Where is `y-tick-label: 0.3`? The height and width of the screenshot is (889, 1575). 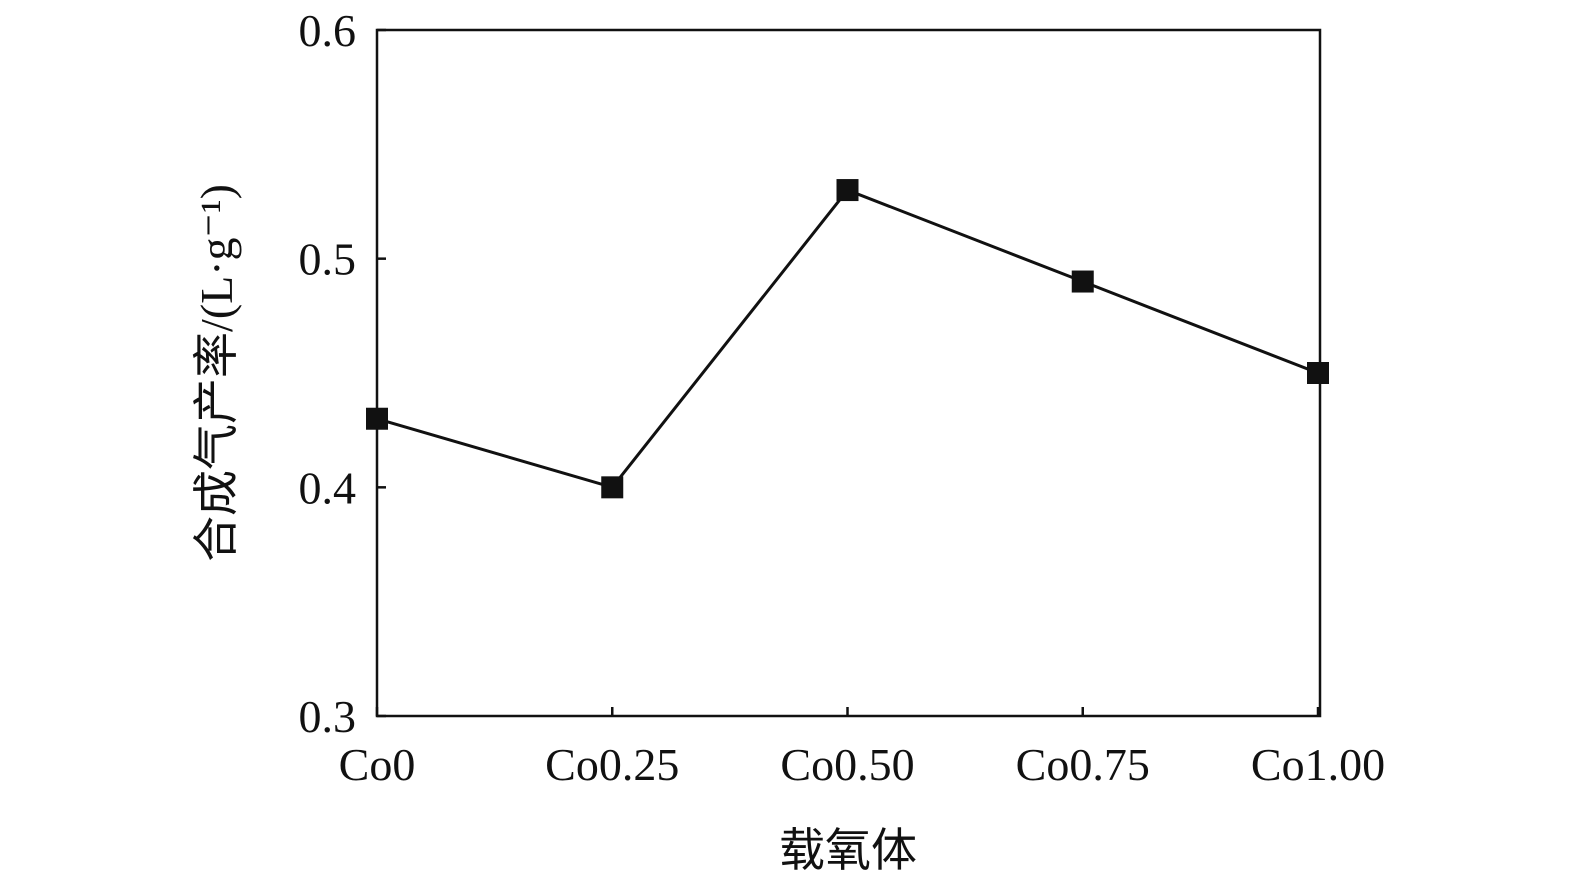
y-tick-label: 0.3 is located at coordinates (328, 716).